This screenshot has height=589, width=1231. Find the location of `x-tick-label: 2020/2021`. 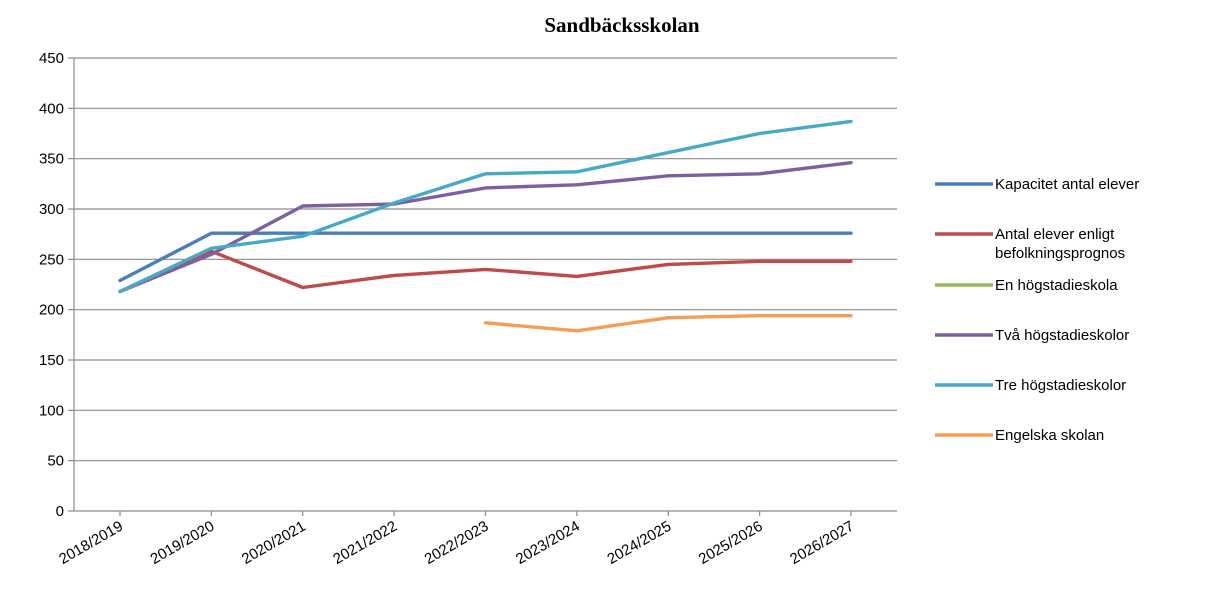

x-tick-label: 2020/2021 is located at coordinates (274, 543).